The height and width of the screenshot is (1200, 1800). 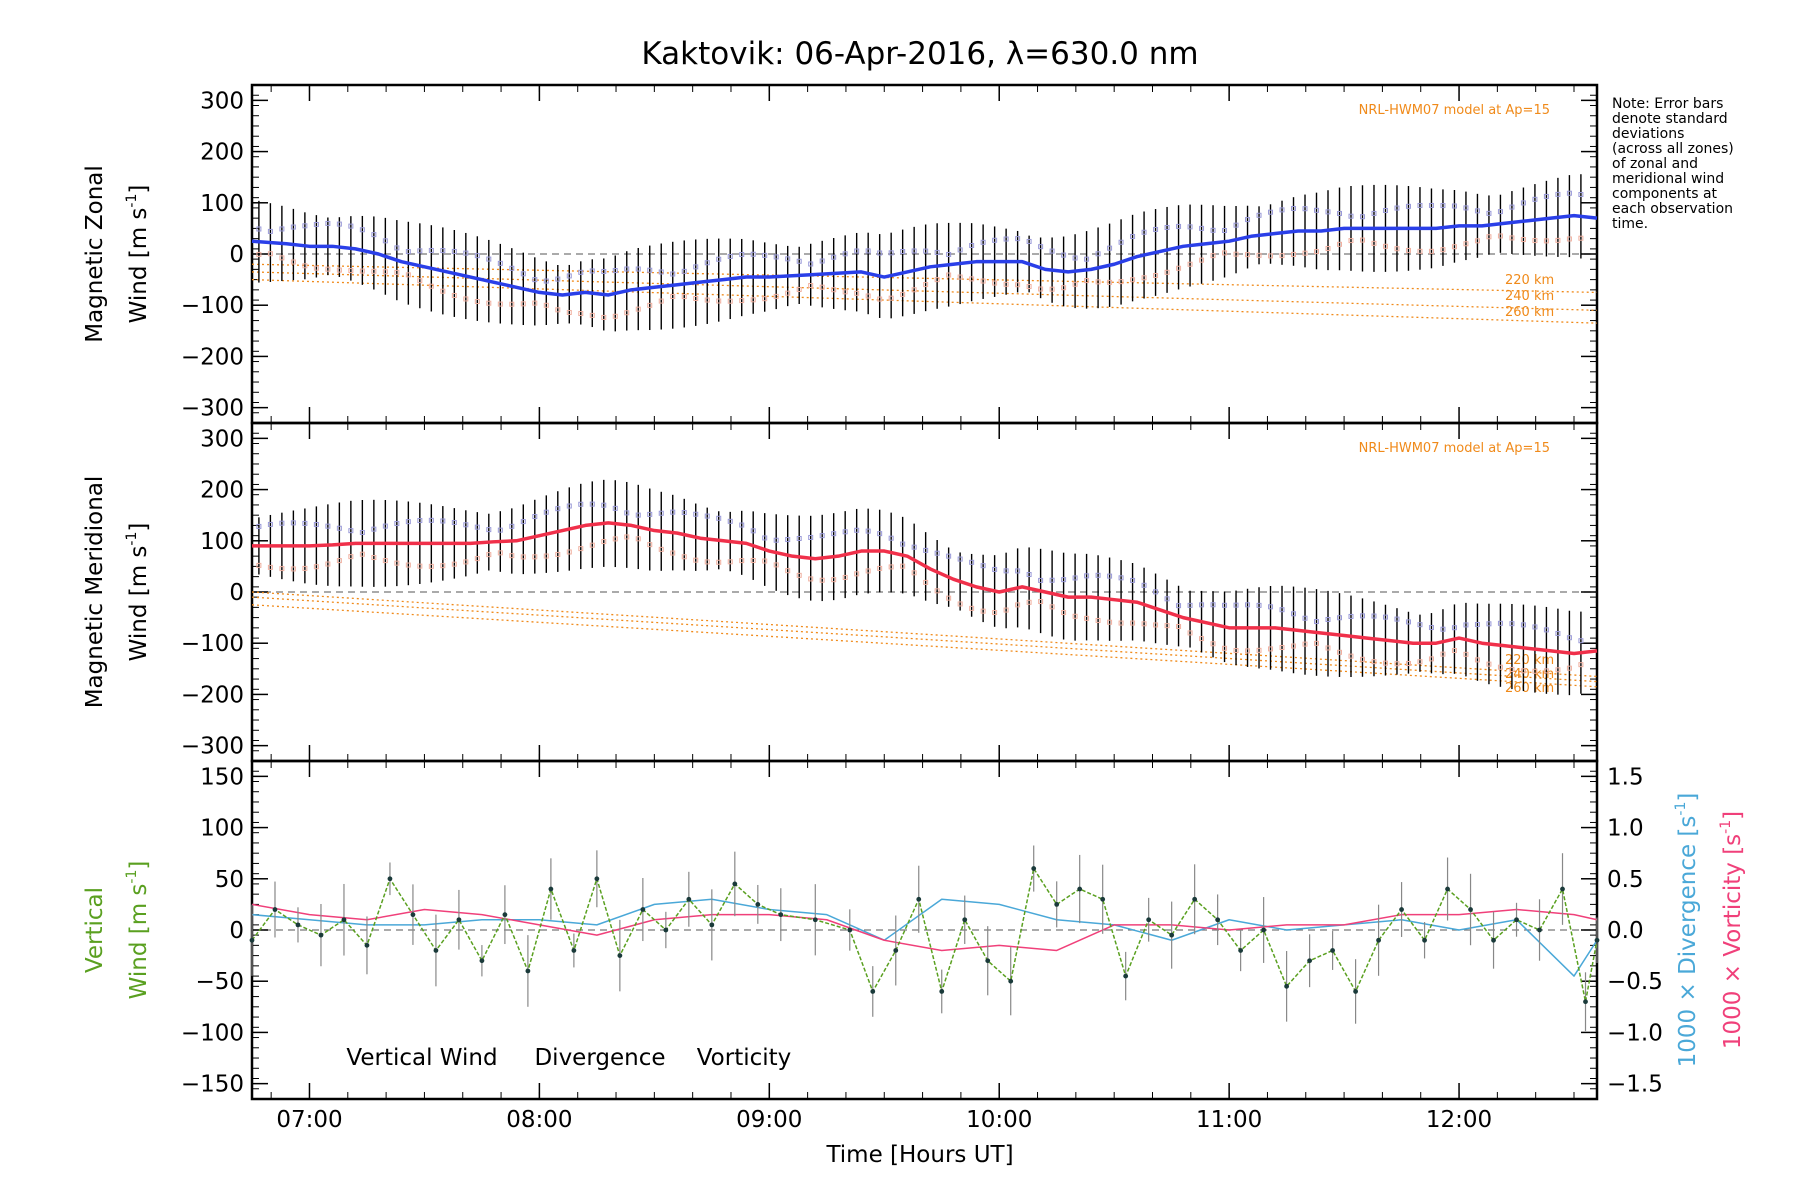 What do you see at coordinates (1733, 815) in the screenshot?
I see `vorticity-label-end: ]` at bounding box center [1733, 815].